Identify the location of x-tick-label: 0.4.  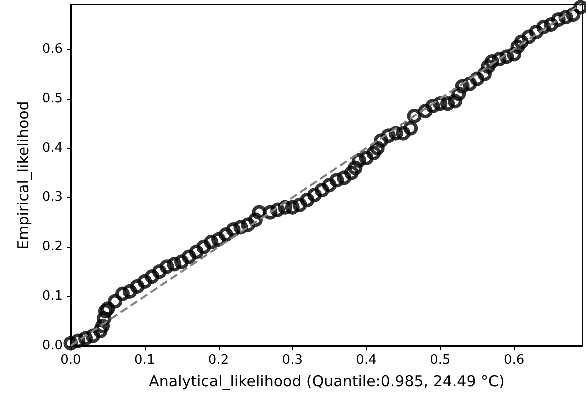
(366, 360).